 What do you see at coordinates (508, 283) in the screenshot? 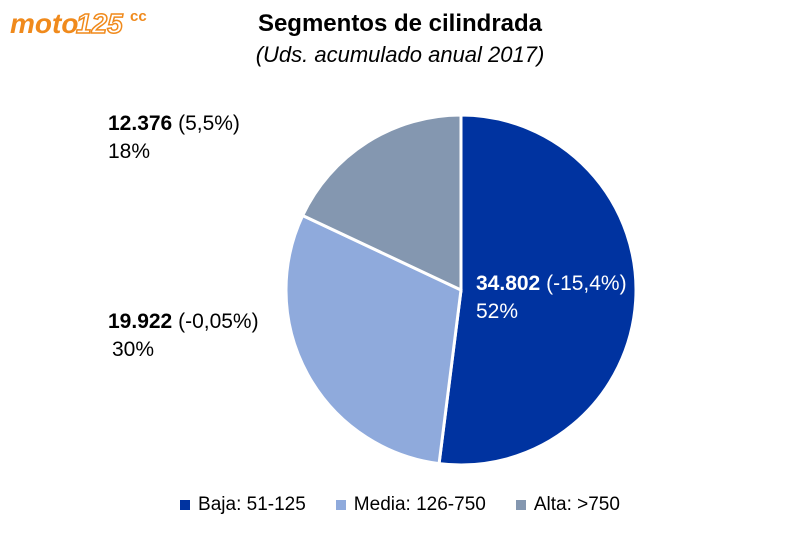
I see `label-baja-units: 34.802` at bounding box center [508, 283].